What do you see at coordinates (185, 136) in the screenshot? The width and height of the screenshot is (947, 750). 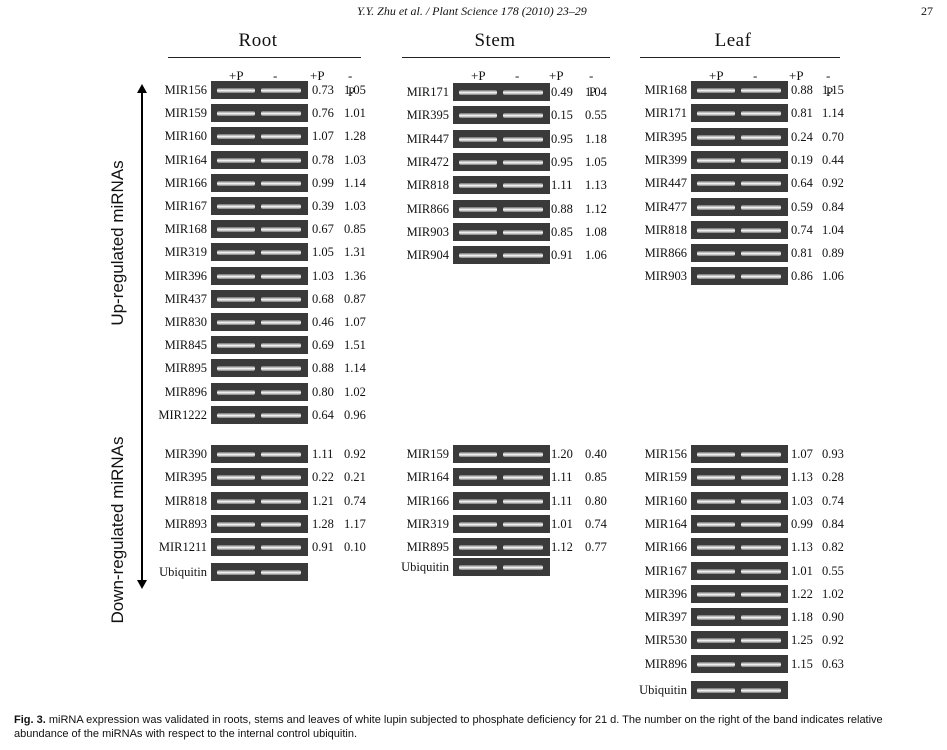 I see `mirna-label: MIR160` at bounding box center [185, 136].